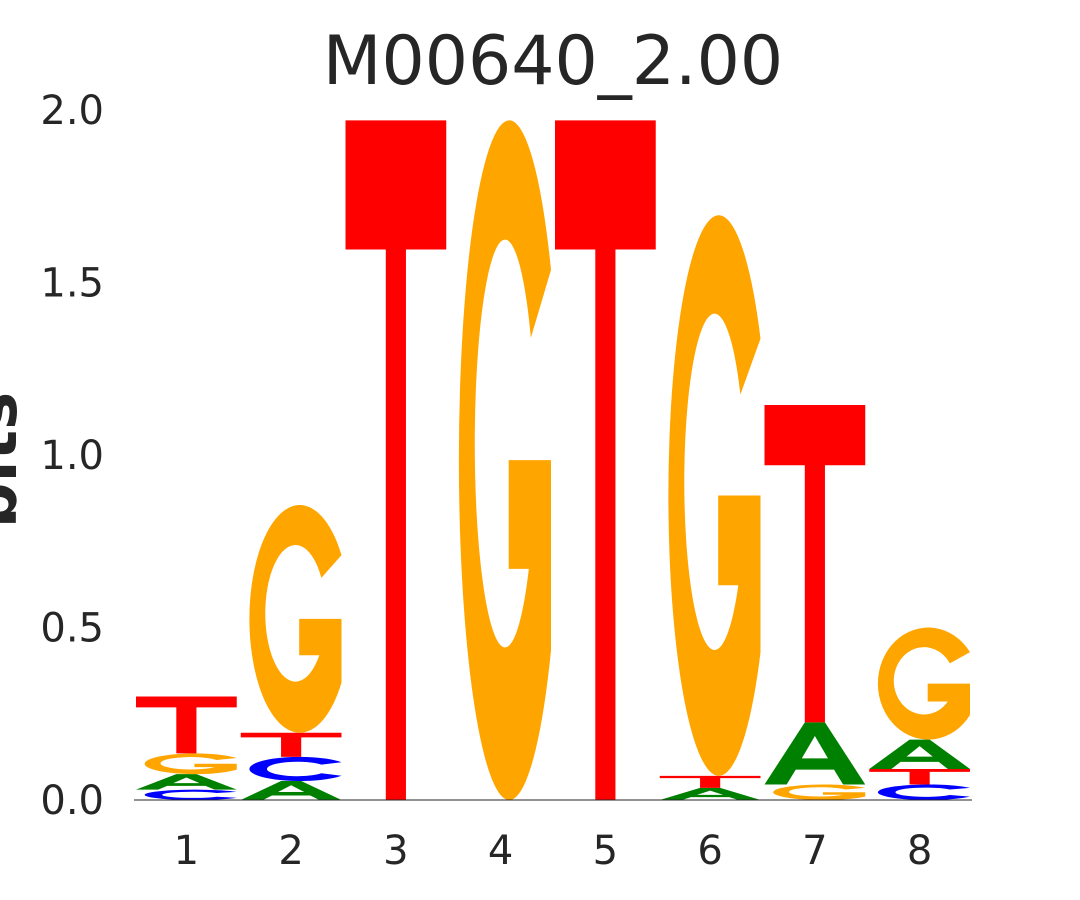  What do you see at coordinates (16, 460) in the screenshot?
I see `y-axis-label: bits` at bounding box center [16, 460].